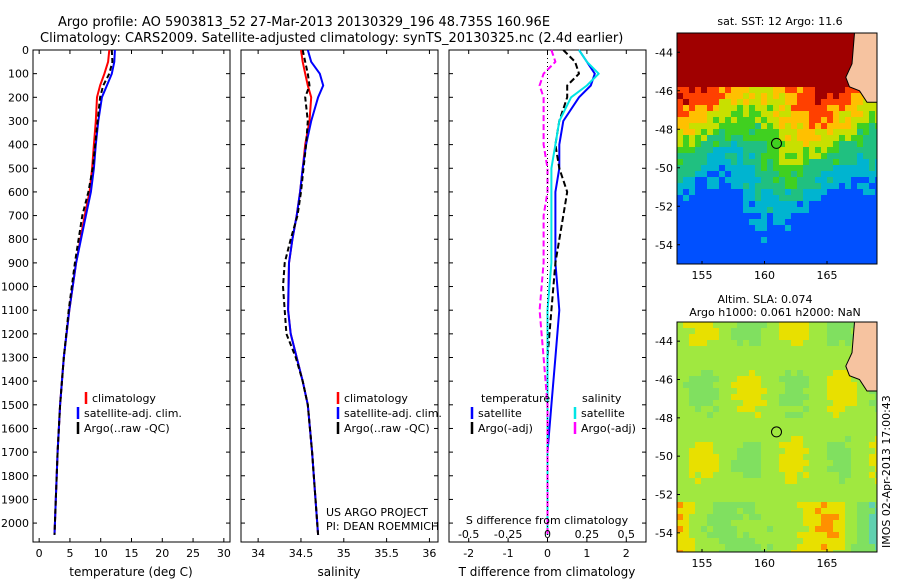 This screenshot has width=900, height=580. Describe the element at coordinates (547, 520) in the screenshot. I see `difference-xlabel2: S difference from climatology` at that location.